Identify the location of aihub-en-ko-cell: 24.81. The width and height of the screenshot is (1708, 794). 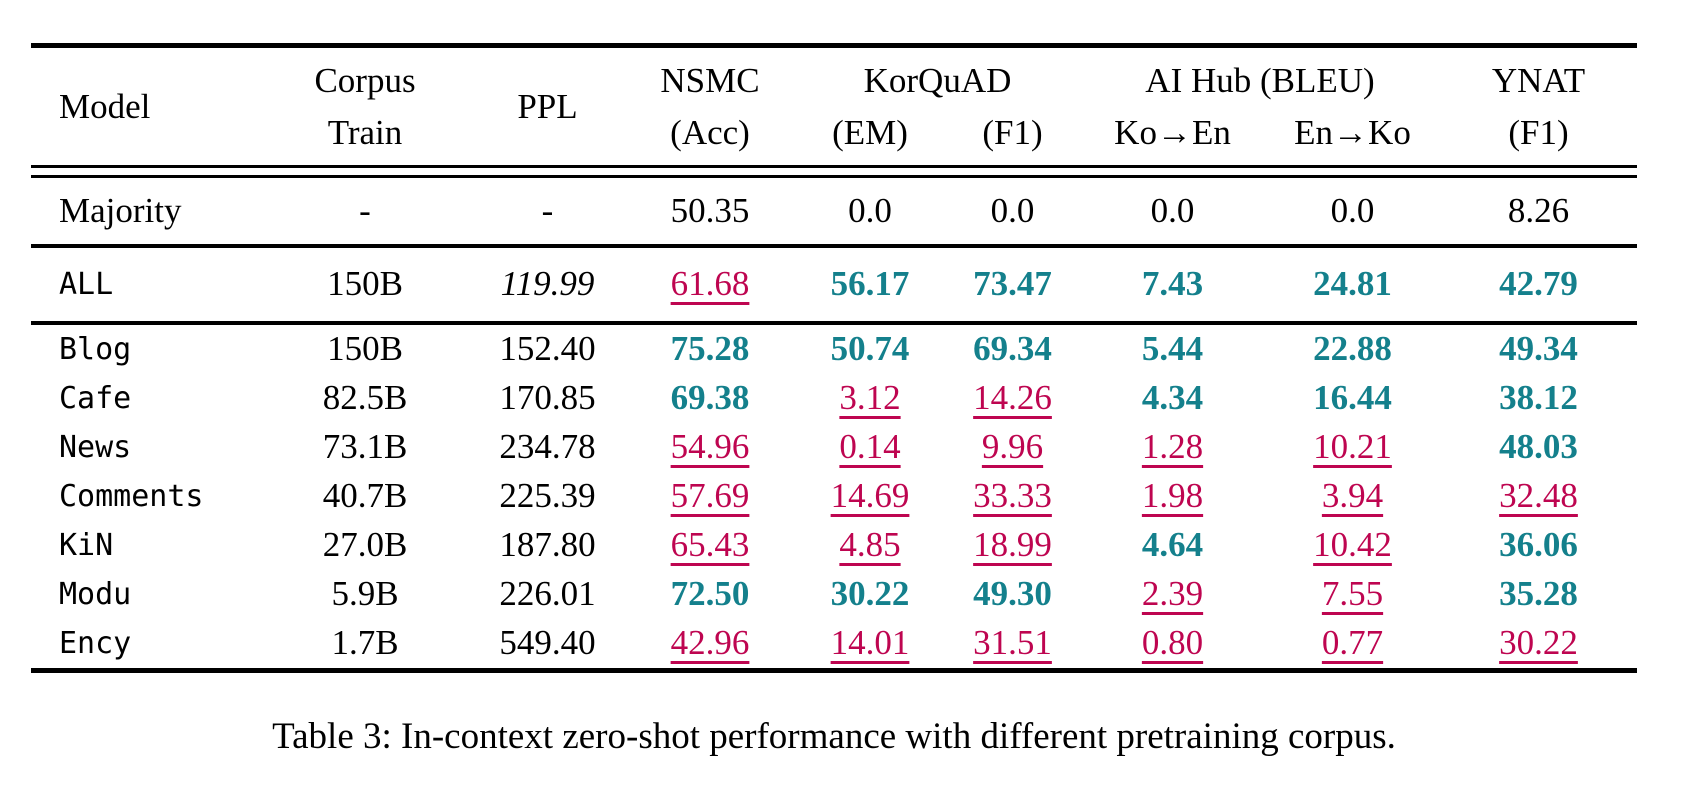
(1352, 284).